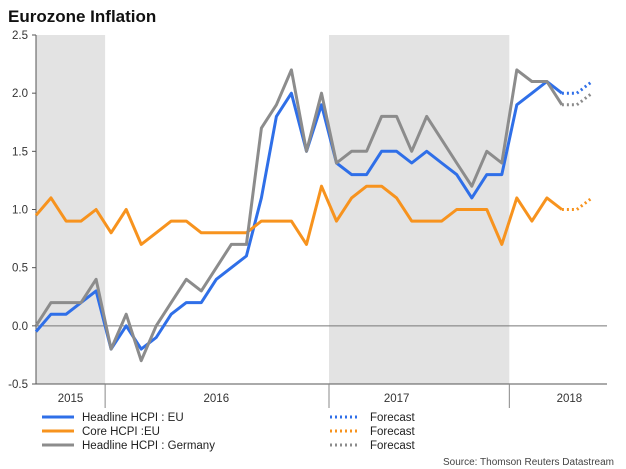  I want to click on y-tick-label: 0.0, so click(20, 327).